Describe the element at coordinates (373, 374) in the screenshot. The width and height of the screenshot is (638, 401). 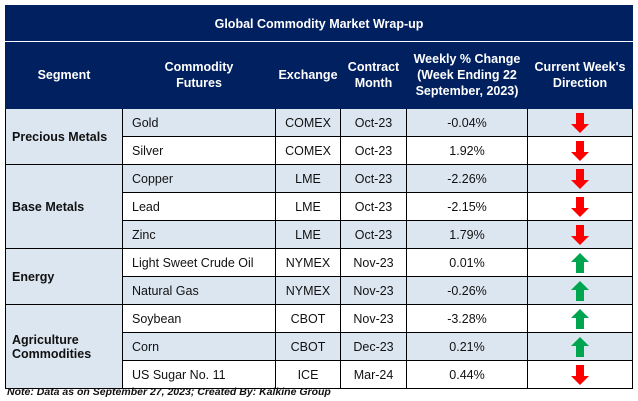
I see `month-cell: Mar-24` at that location.